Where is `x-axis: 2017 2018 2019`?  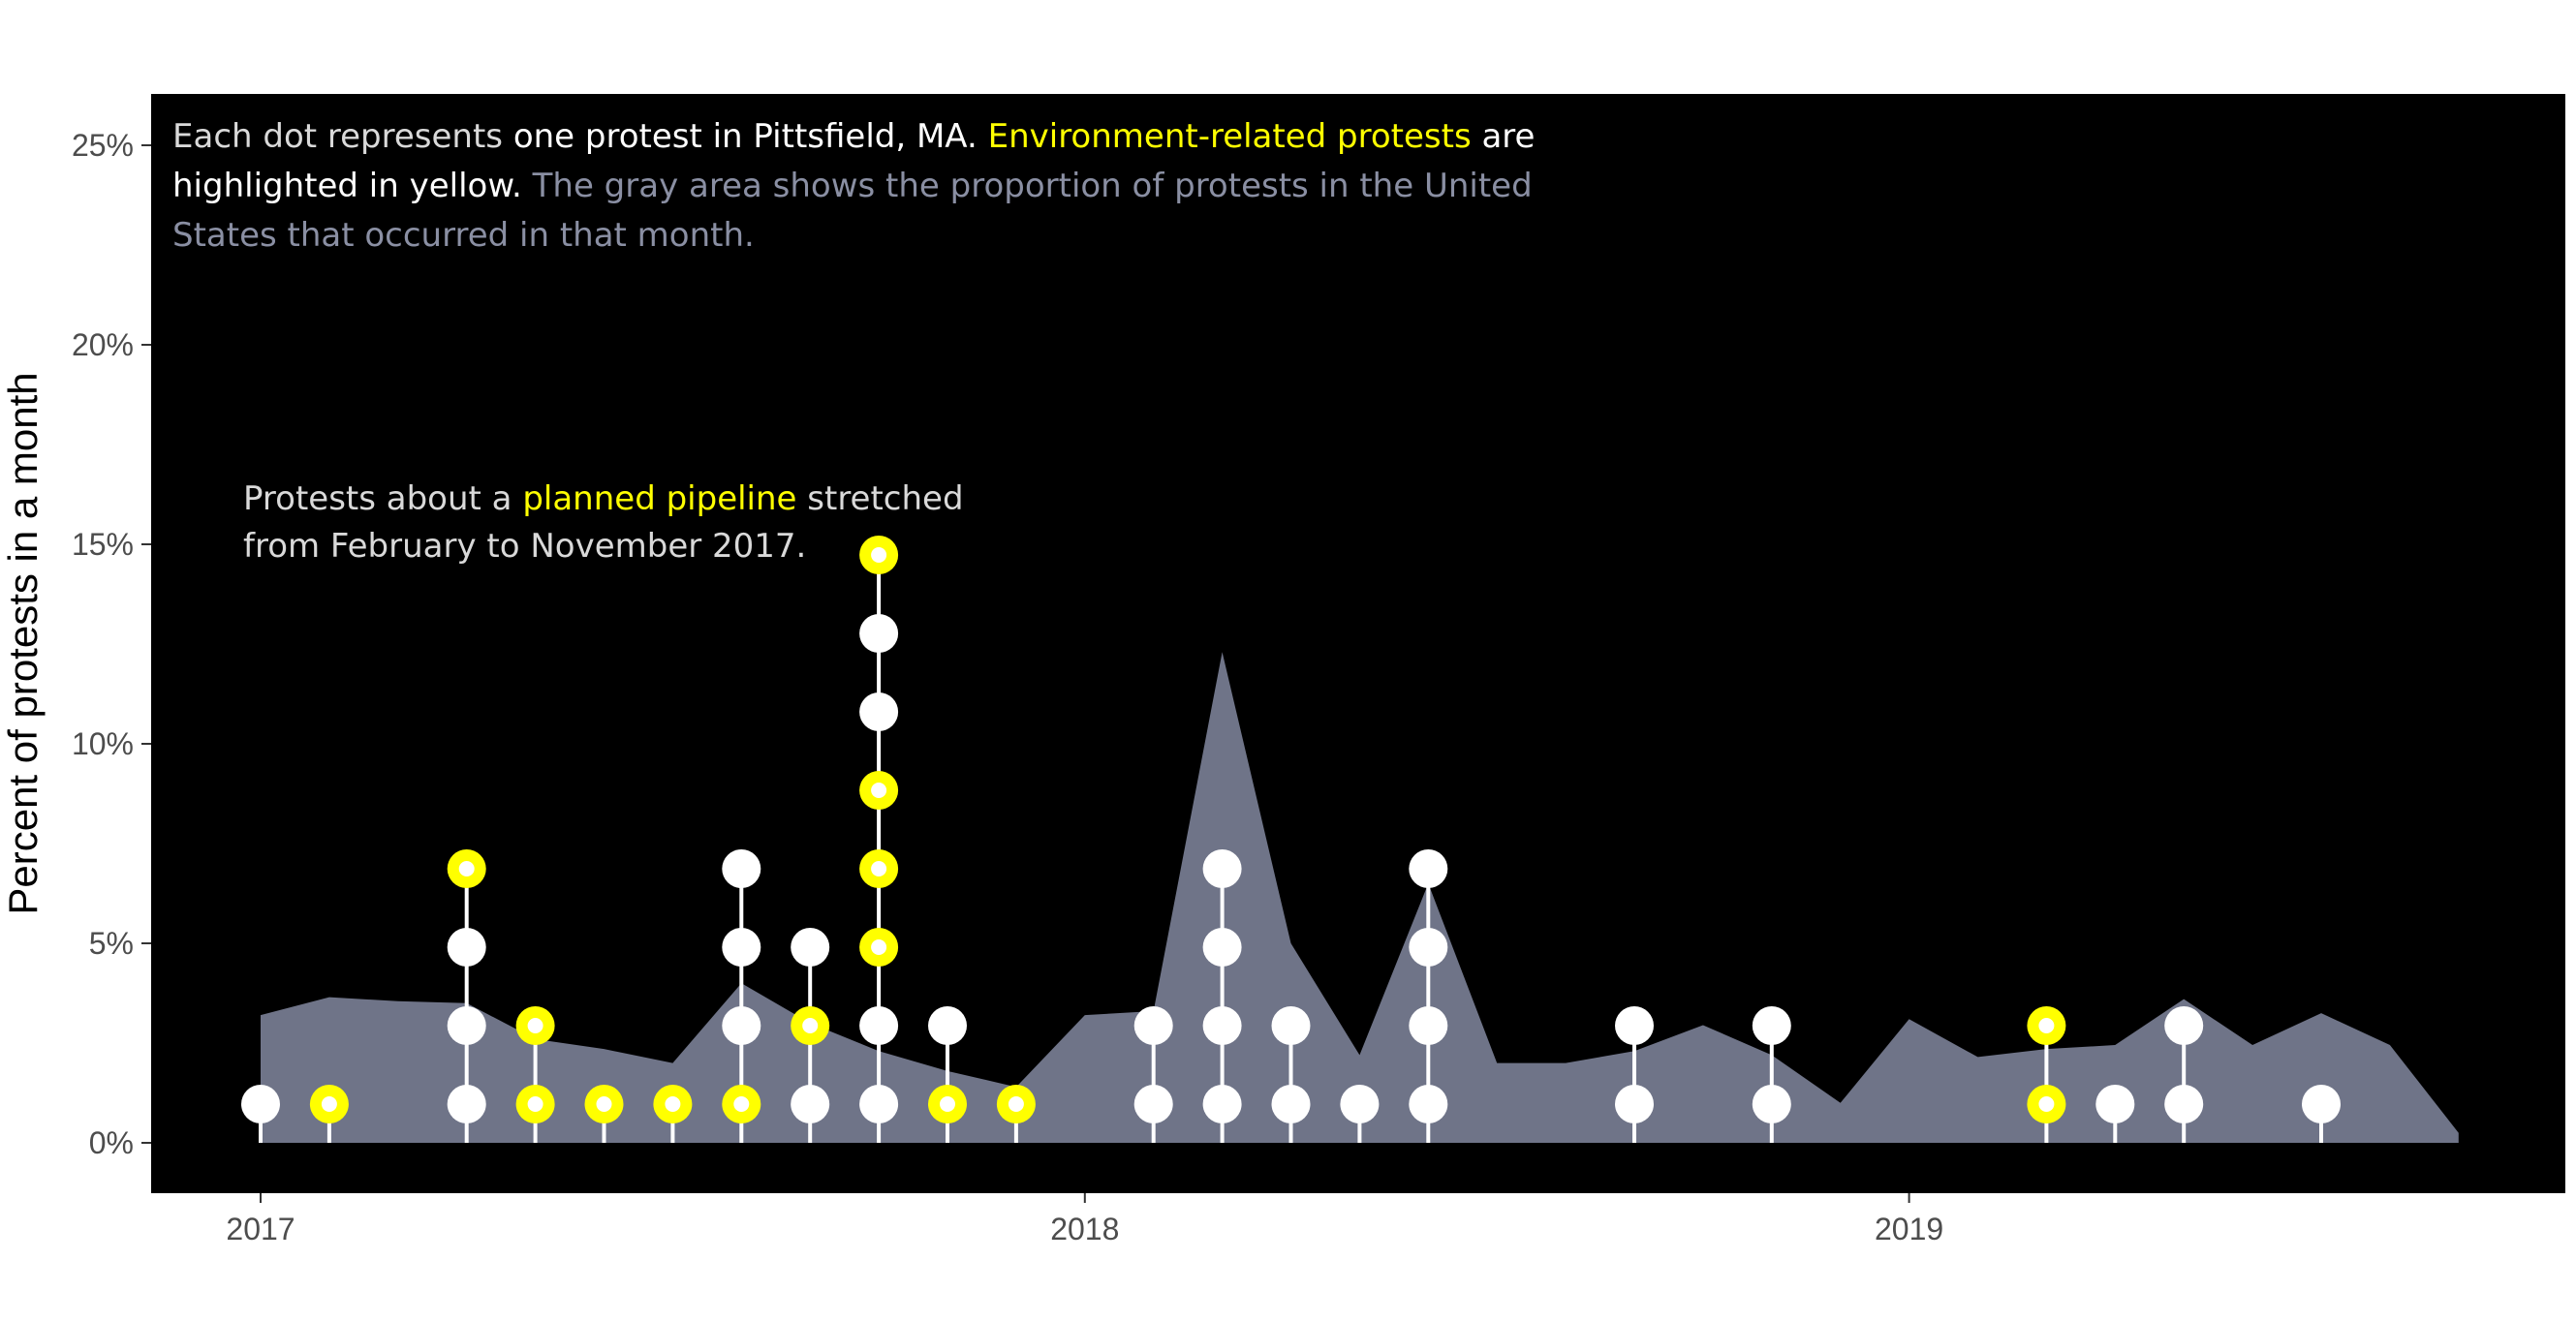
x-axis: 2017 2018 2019 is located at coordinates (1084, 1220).